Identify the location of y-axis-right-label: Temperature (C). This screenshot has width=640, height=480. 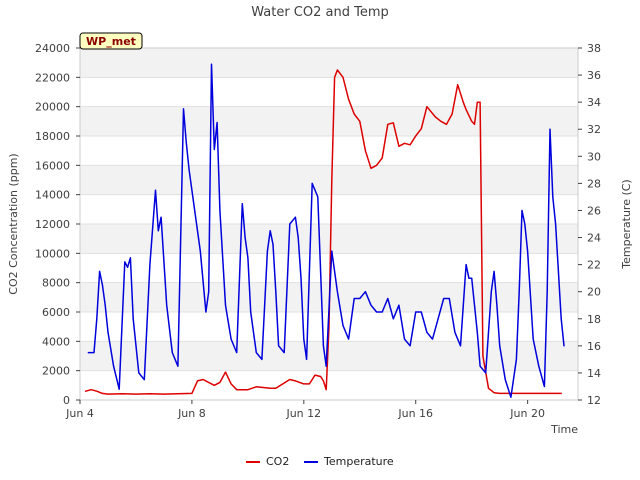
(626, 224).